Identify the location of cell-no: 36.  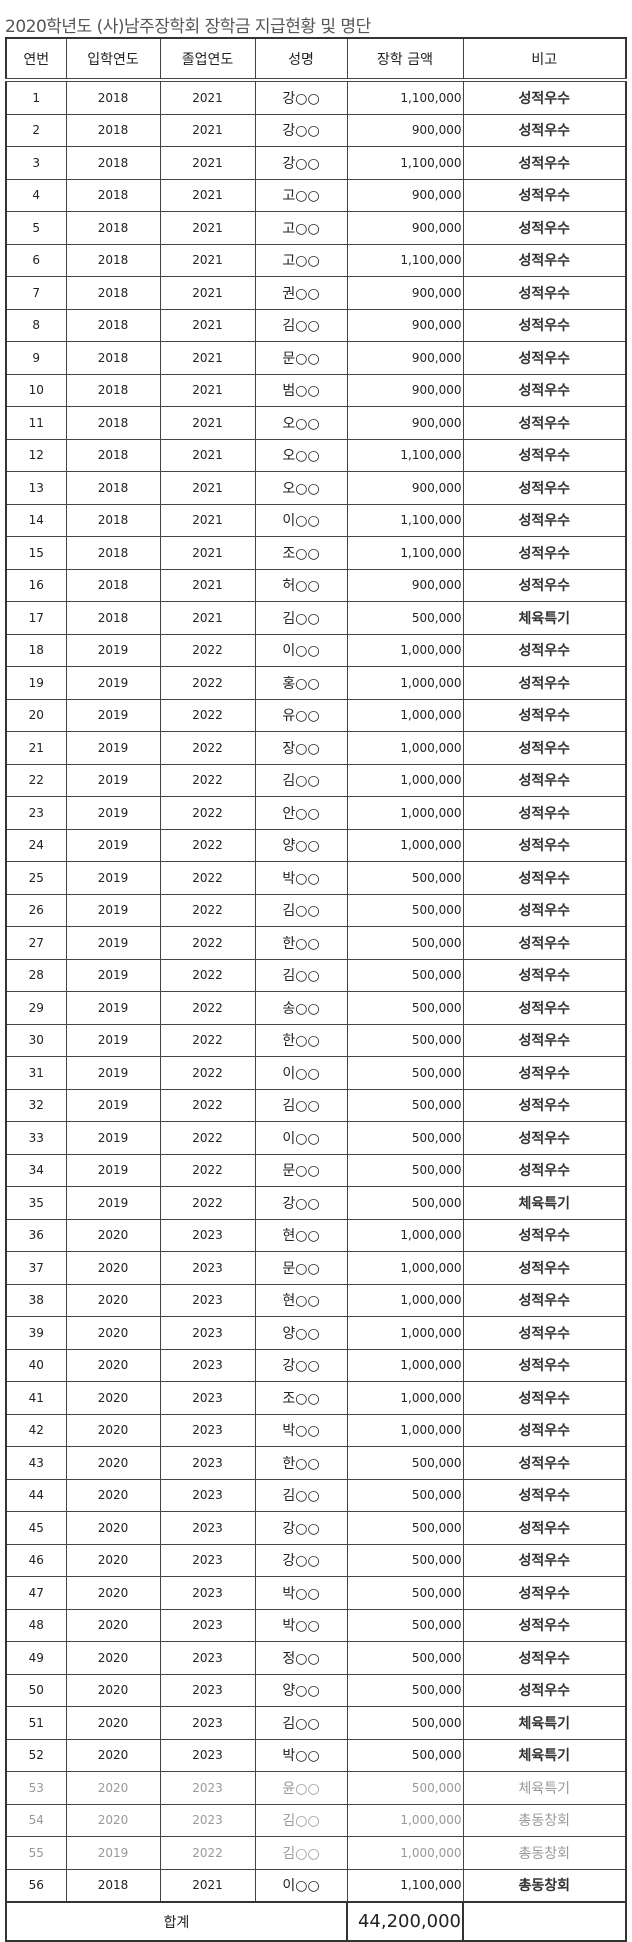
(36, 1235).